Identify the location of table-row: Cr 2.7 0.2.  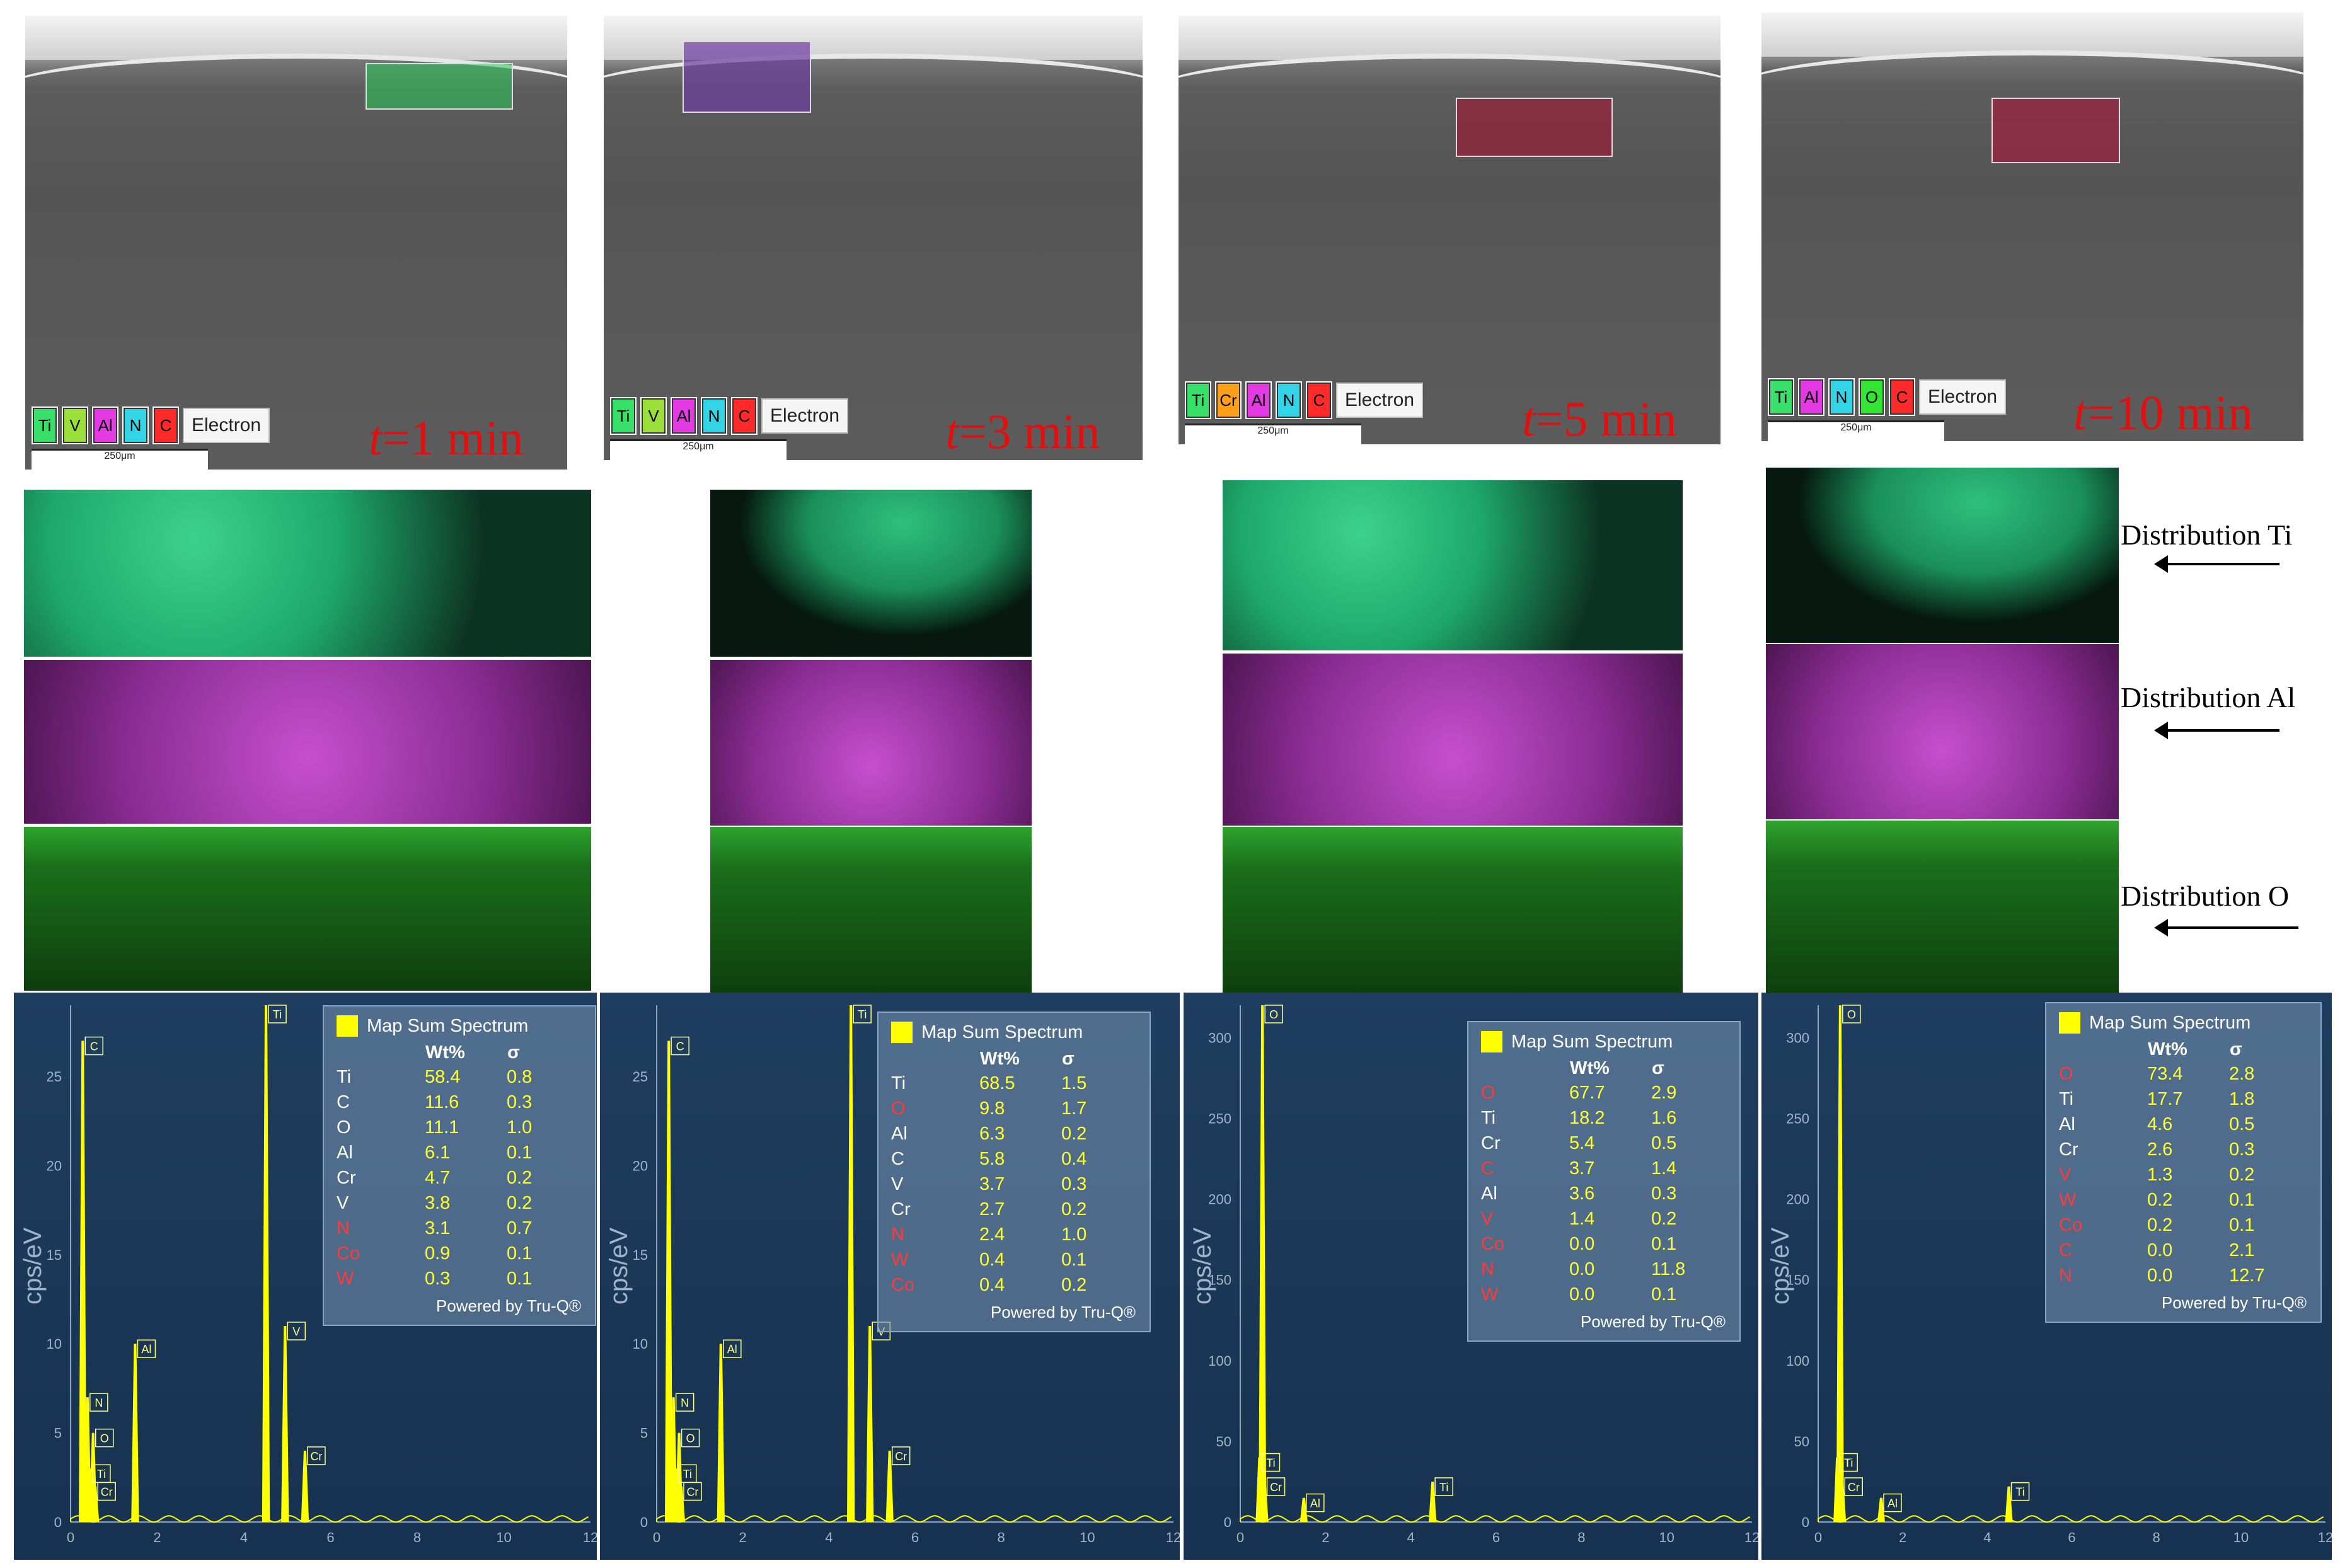
(989, 1209).